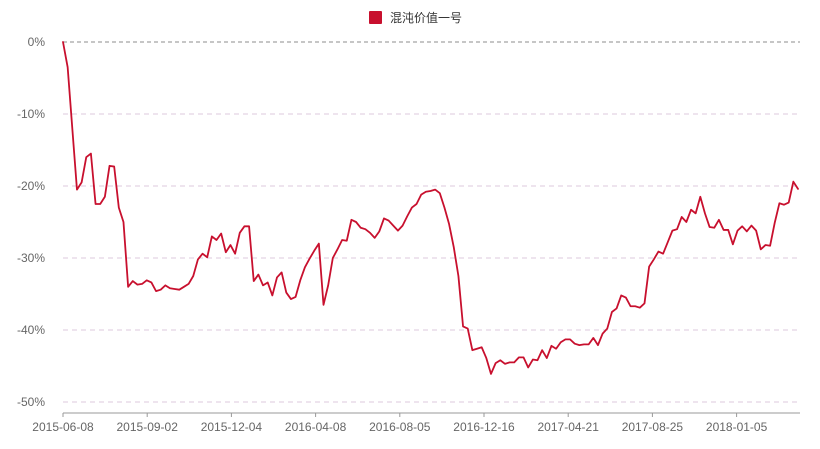 The height and width of the screenshot is (449, 820). What do you see at coordinates (426, 17) in the screenshot?
I see `legend-label: 混沌价值一号` at bounding box center [426, 17].